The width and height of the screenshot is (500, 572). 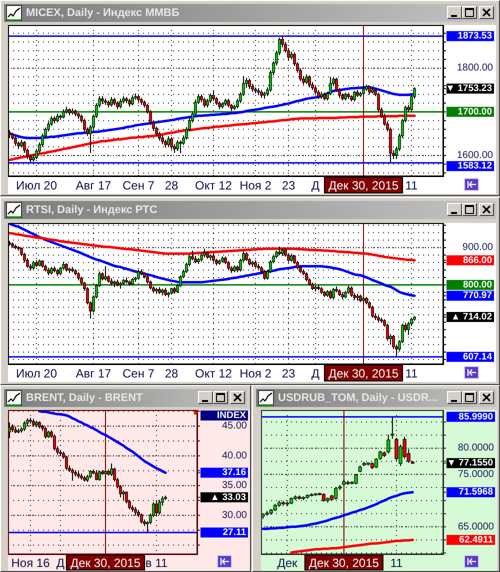 I want to click on x-tick-label: в 11, so click(x=156, y=563).